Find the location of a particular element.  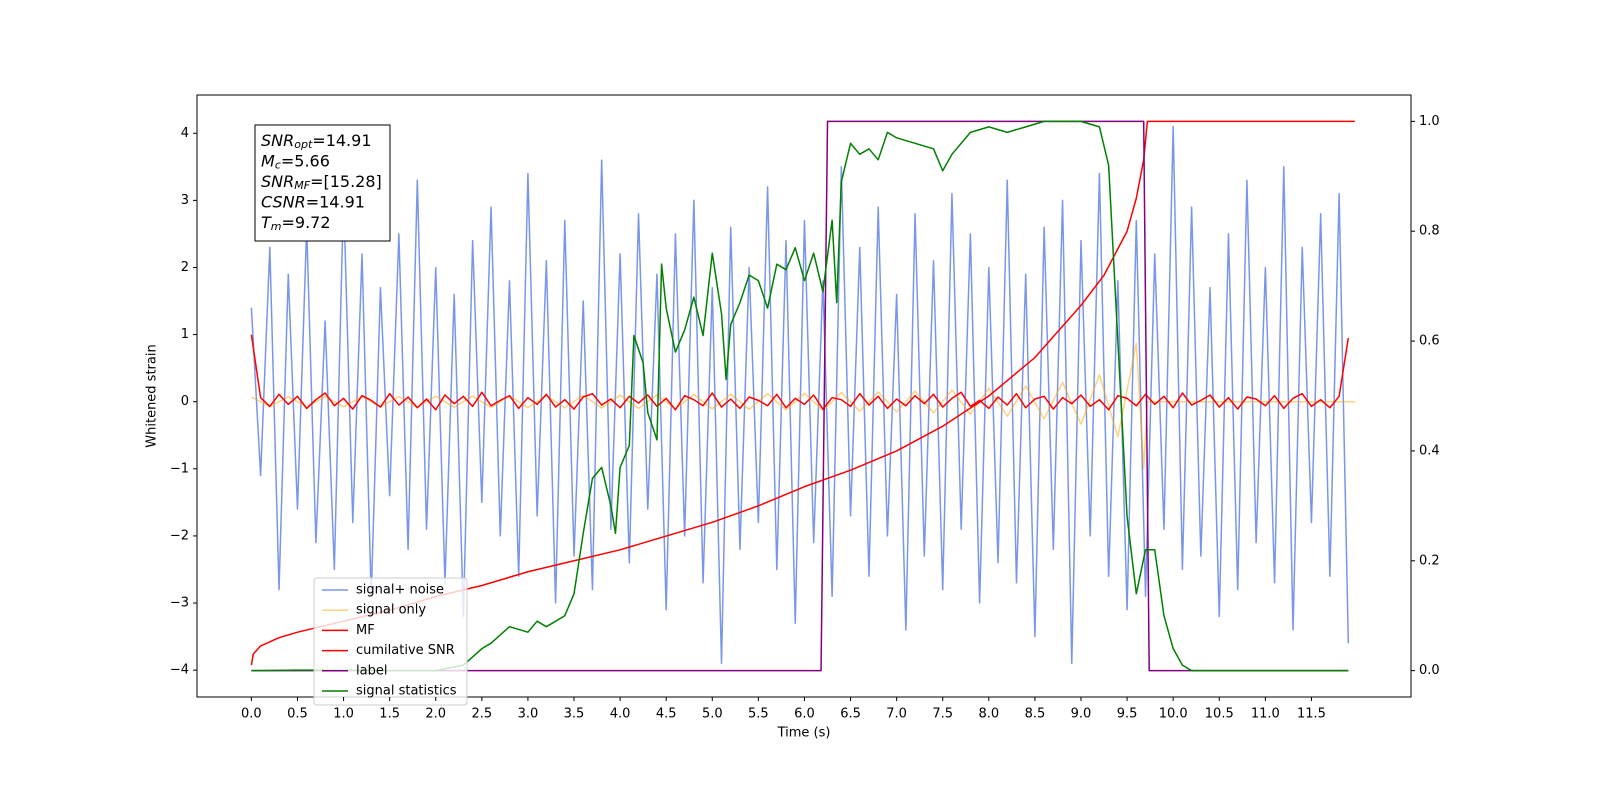

x-tick-label: 4.0 is located at coordinates (620, 714).